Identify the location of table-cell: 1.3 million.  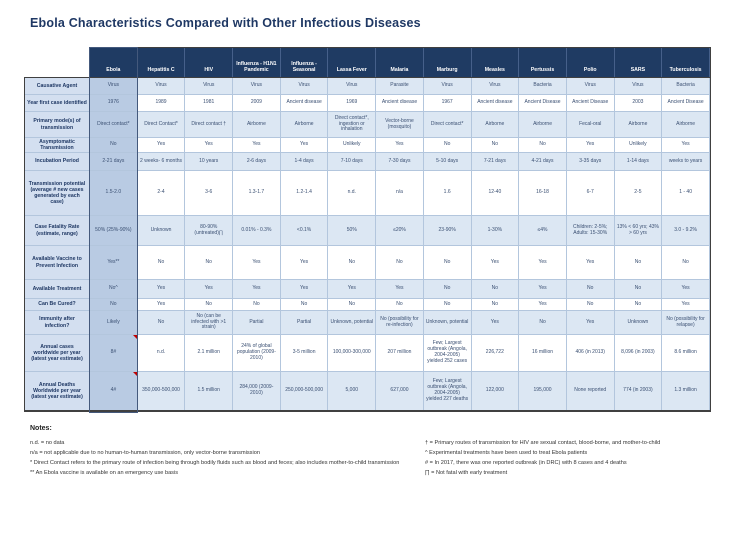
(686, 391).